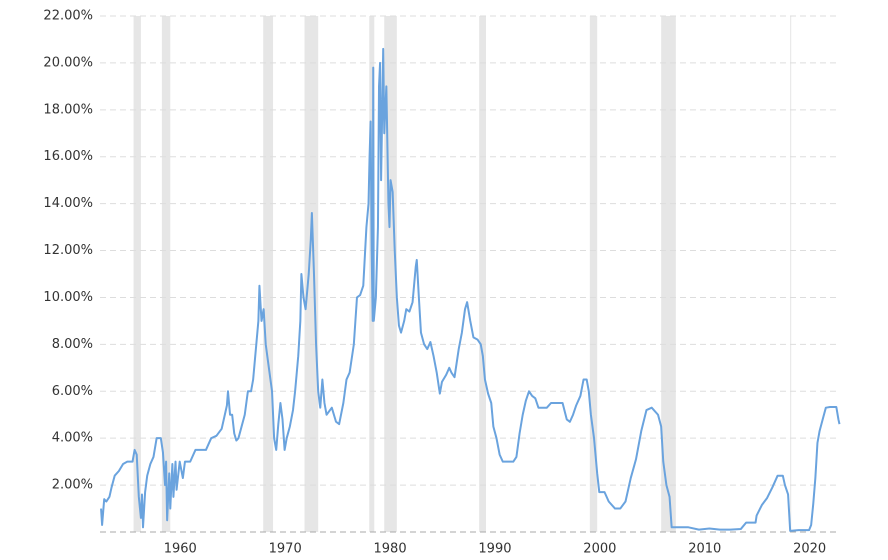 The height and width of the screenshot is (560, 888). What do you see at coordinates (72, 438) in the screenshot?
I see `y-tick-label: 4.00%` at bounding box center [72, 438].